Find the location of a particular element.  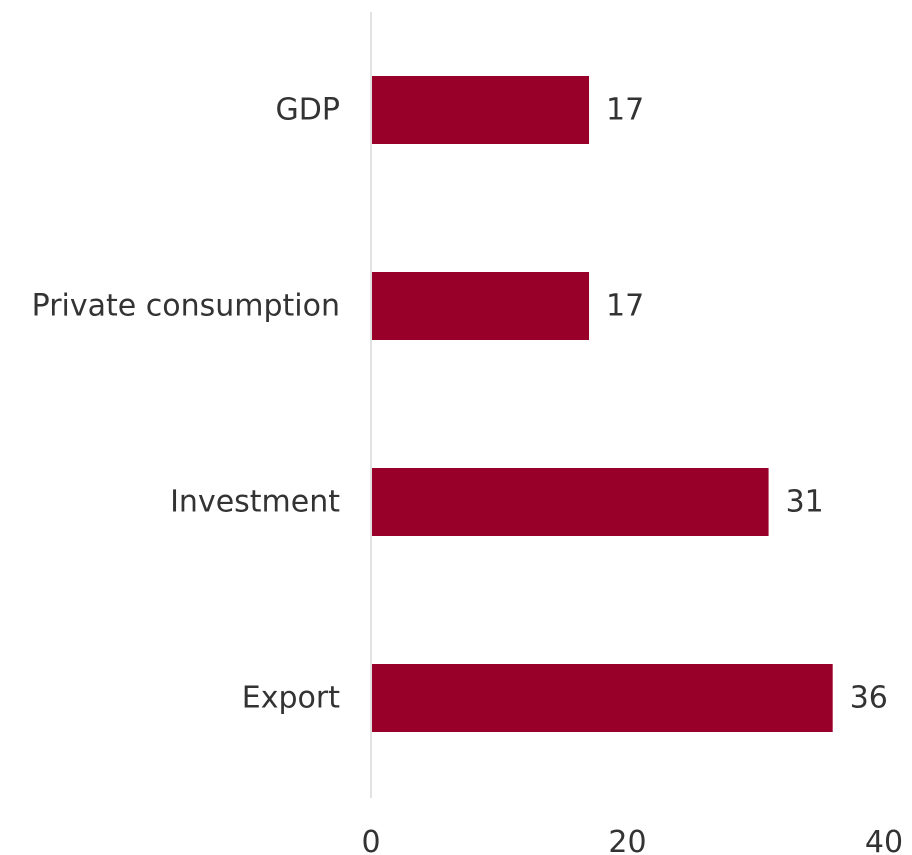

bar-private-consumption is located at coordinates (481, 306).